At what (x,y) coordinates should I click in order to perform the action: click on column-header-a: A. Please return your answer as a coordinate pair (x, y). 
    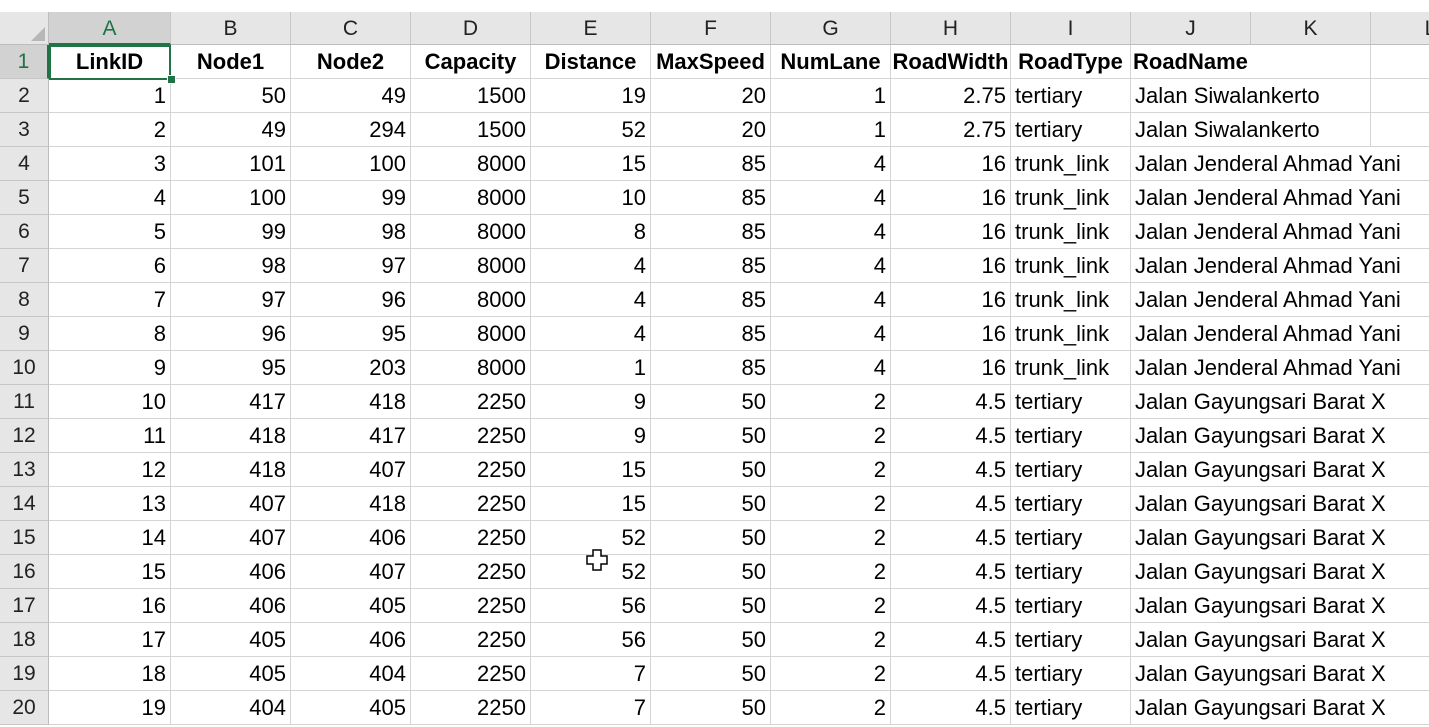
    Looking at the image, I should click on (110, 28).